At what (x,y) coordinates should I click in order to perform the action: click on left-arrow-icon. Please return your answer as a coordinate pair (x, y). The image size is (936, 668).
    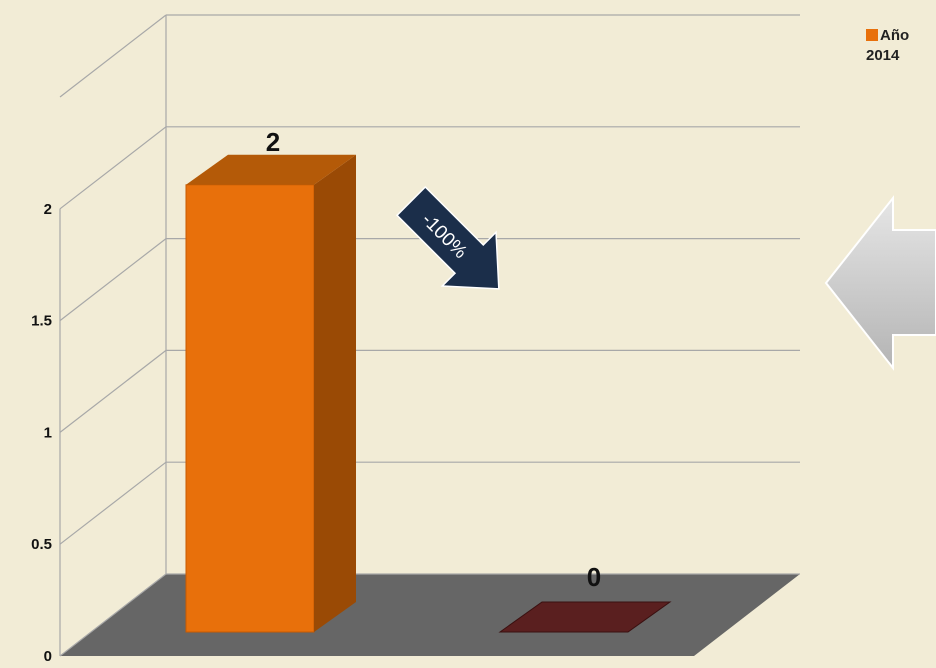
    Looking at the image, I should click on (880, 283).